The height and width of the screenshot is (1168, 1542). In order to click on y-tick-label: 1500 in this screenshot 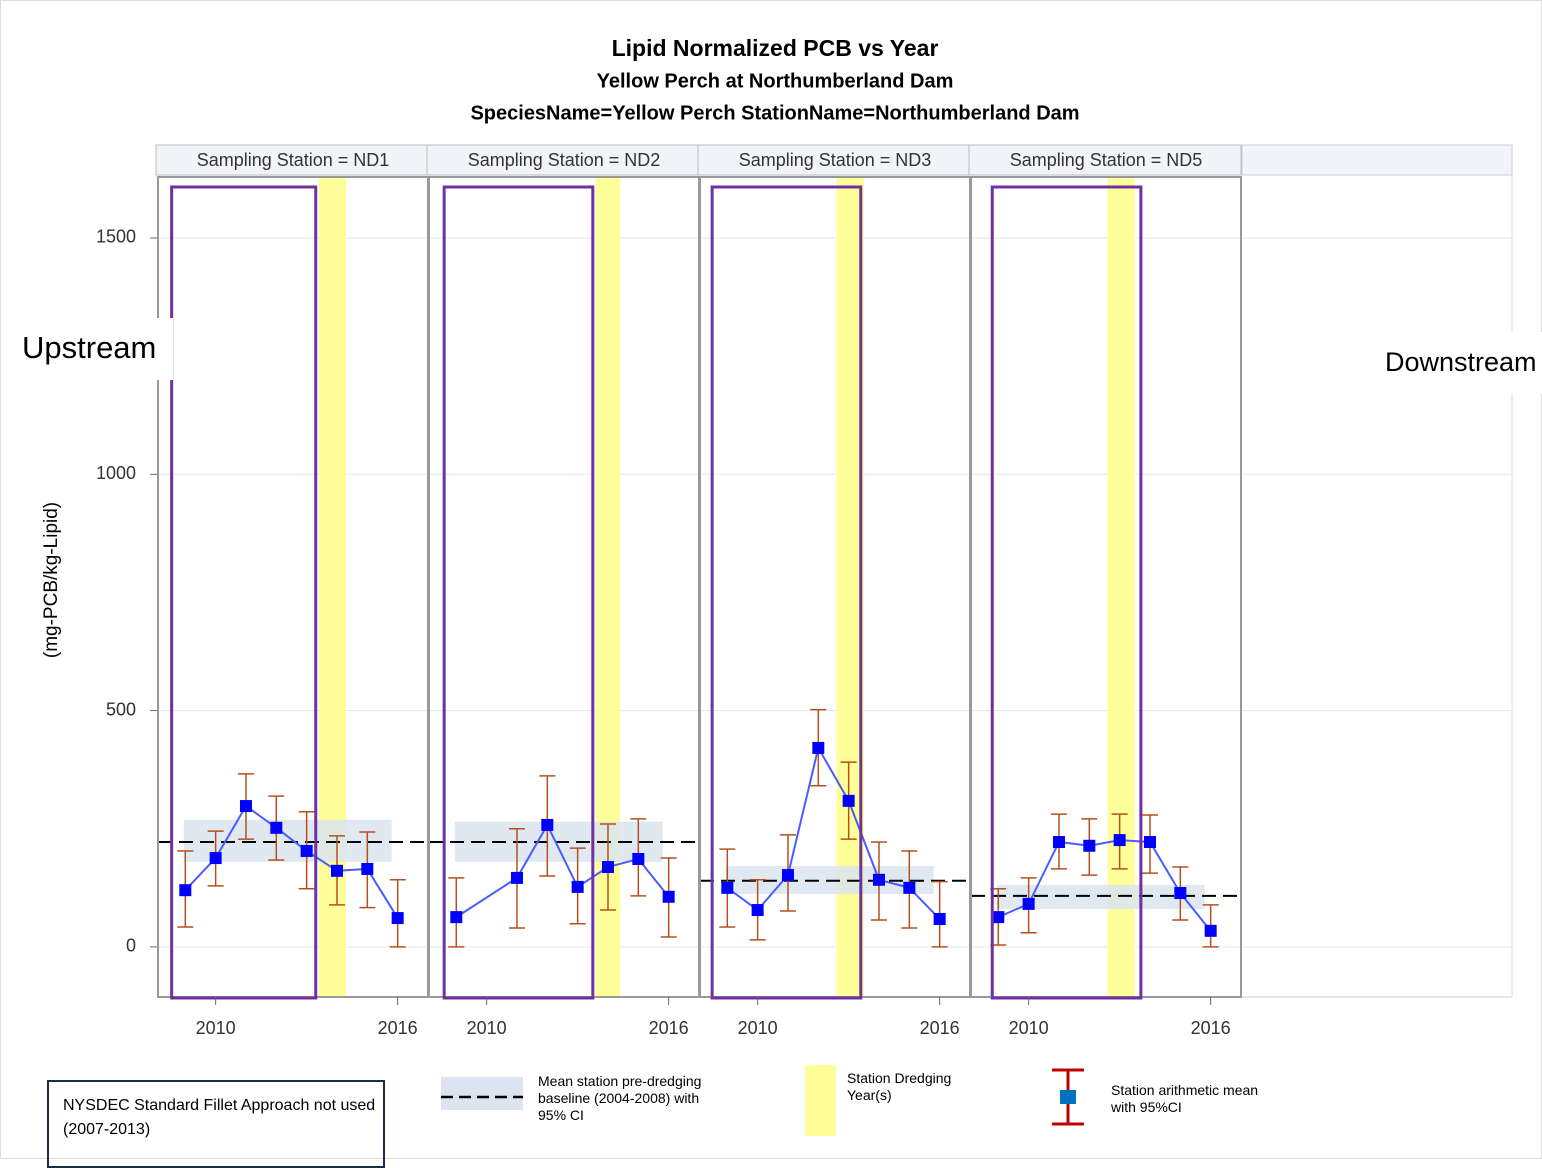, I will do `click(116, 237)`.